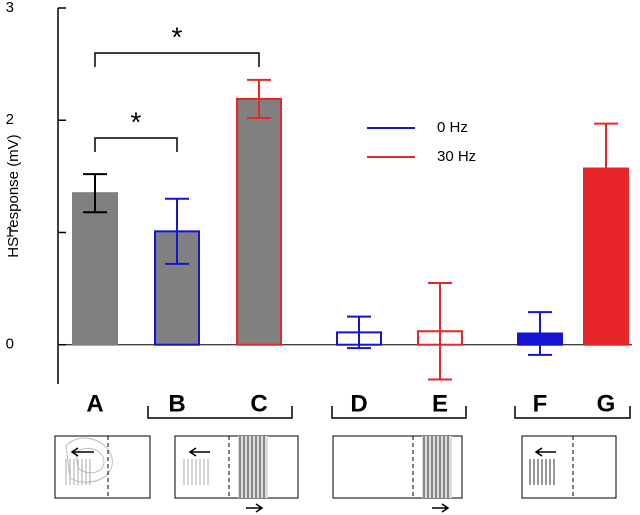 The height and width of the screenshot is (515, 640). Describe the element at coordinates (335, 474) in the screenshot. I see `stimulus-icons` at that location.